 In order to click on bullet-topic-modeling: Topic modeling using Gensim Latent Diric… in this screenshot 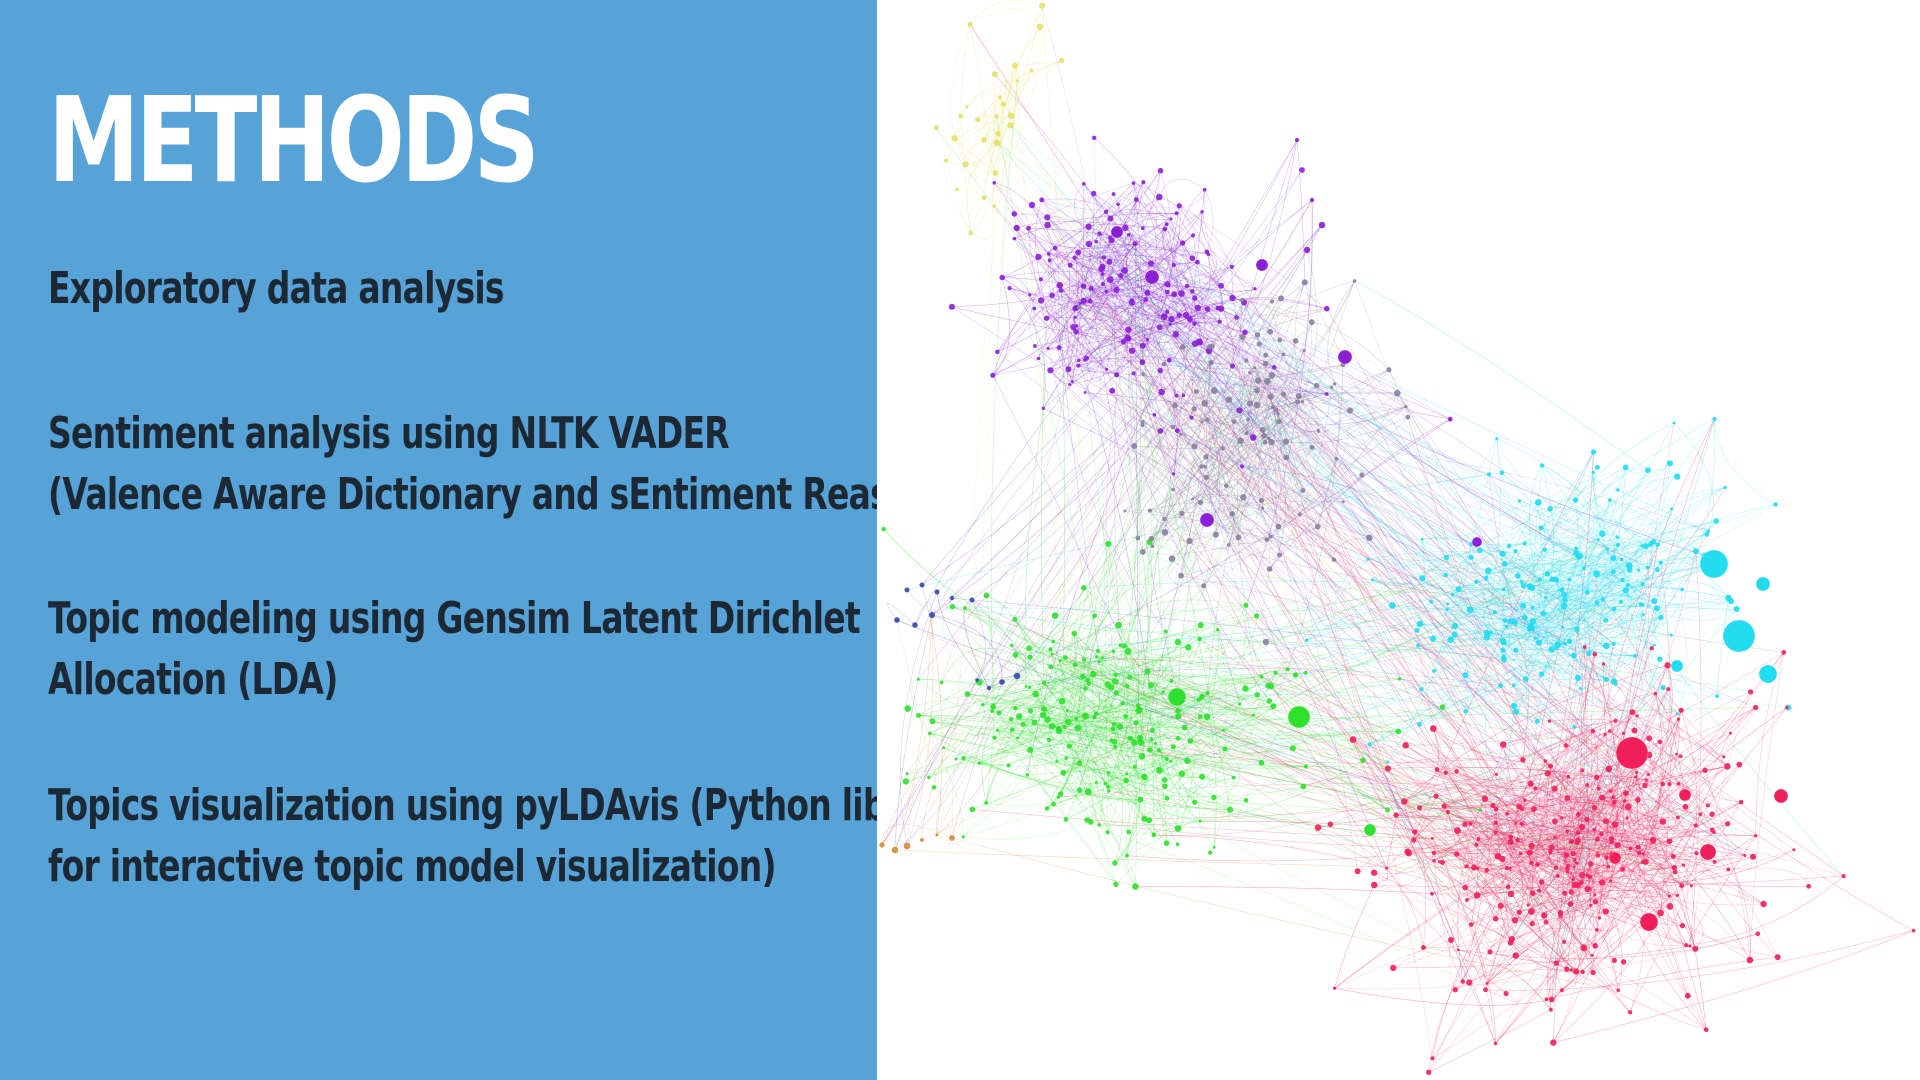, I will do `click(454, 649)`.